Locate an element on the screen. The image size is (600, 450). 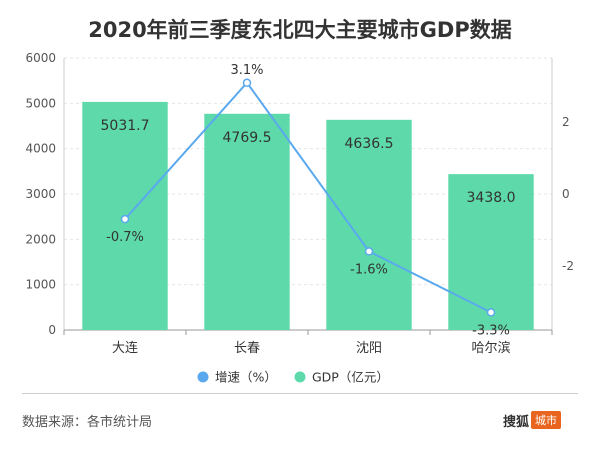
brand-logo: 搜狐 城市 is located at coordinates (532, 420).